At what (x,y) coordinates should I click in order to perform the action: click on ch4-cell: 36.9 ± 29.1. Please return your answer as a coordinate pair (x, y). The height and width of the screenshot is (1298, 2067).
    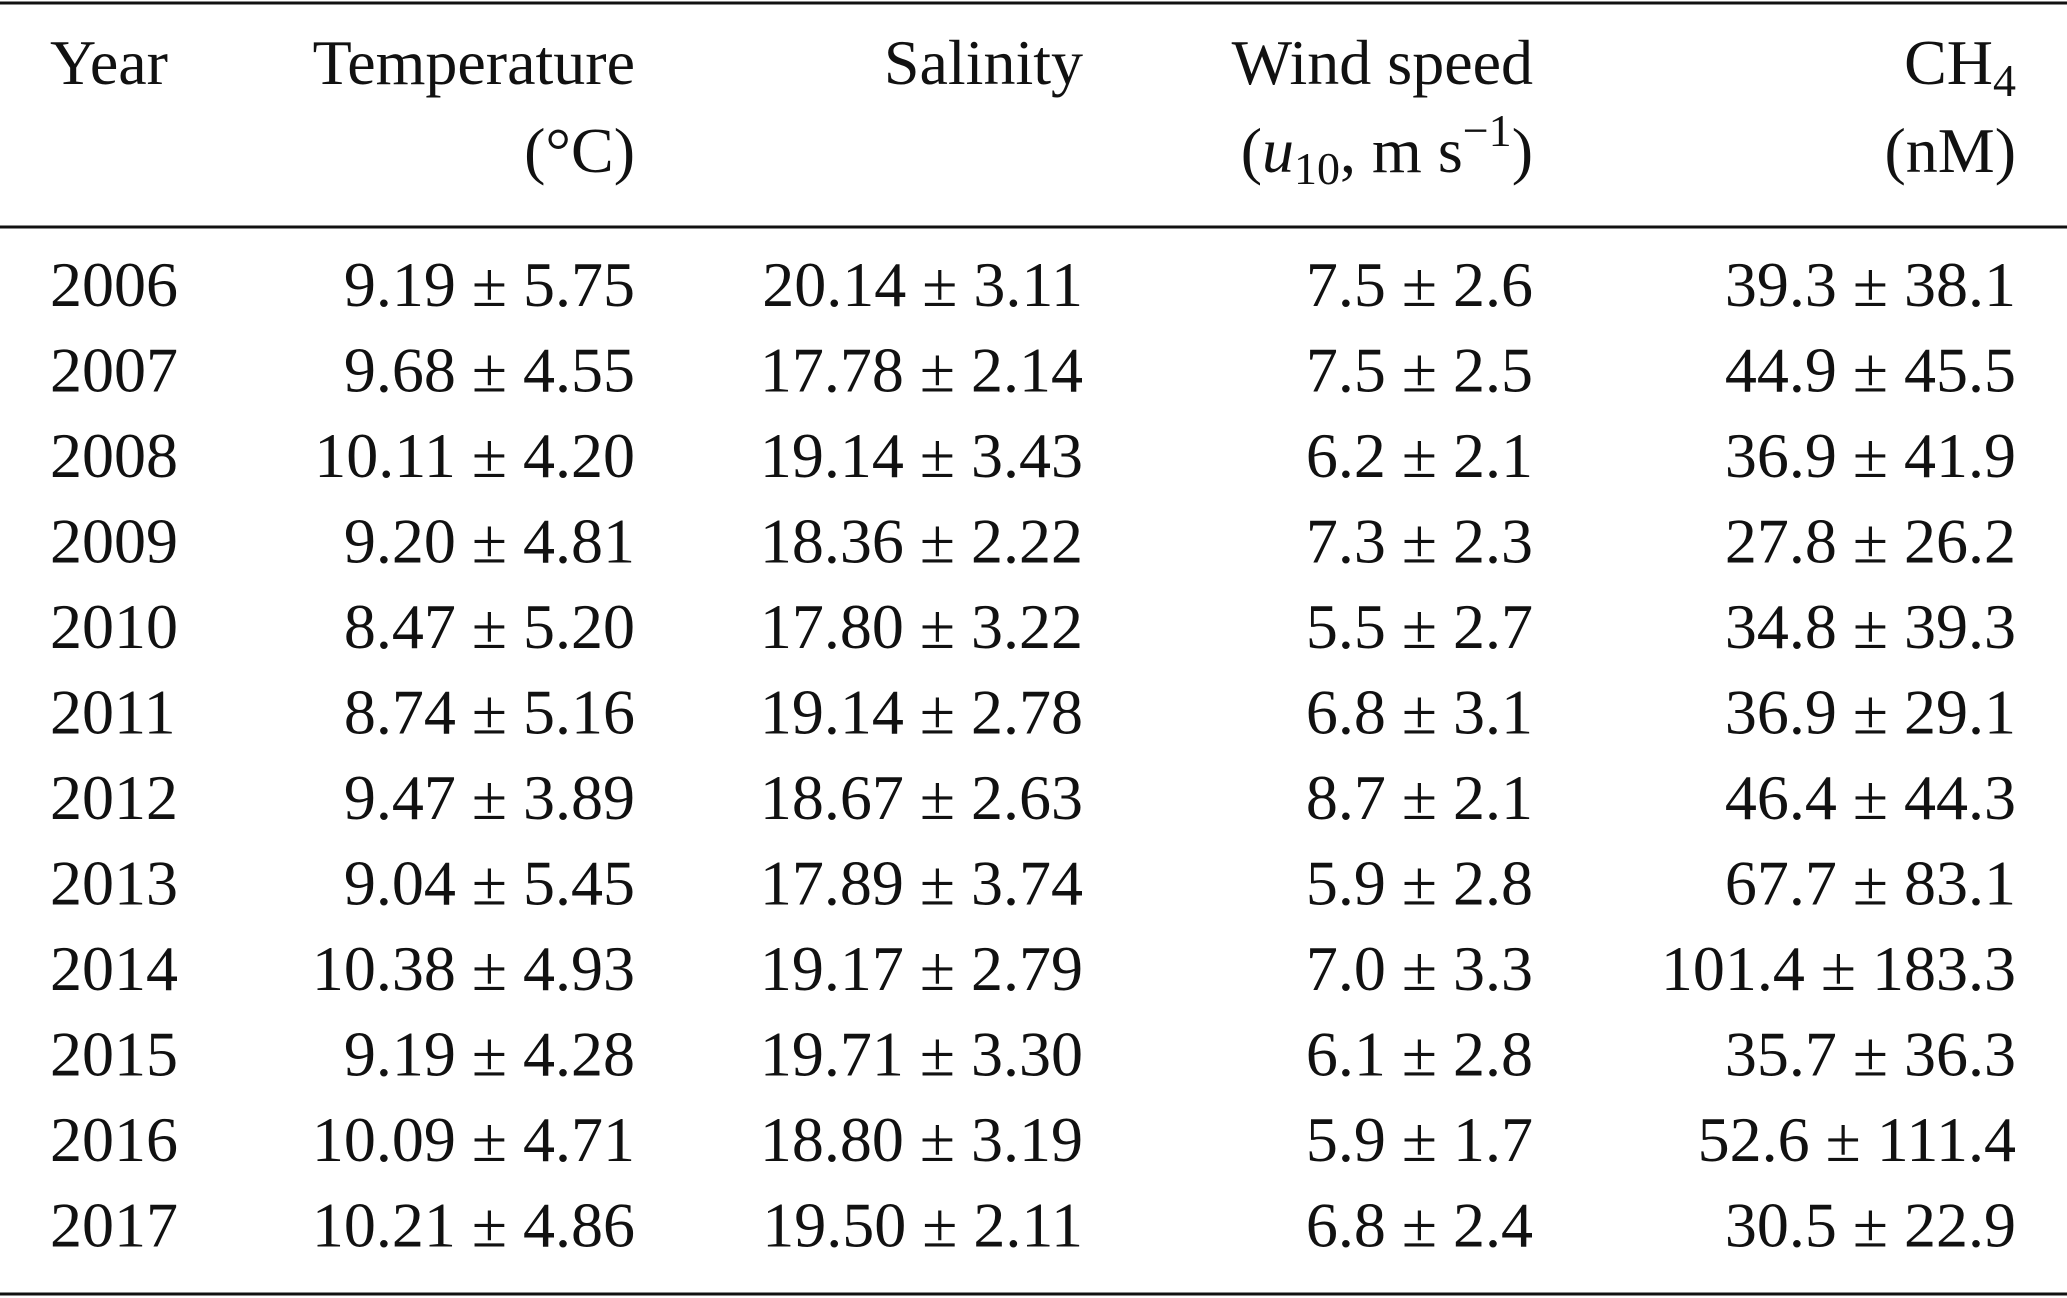
    Looking at the image, I should click on (1870, 712).